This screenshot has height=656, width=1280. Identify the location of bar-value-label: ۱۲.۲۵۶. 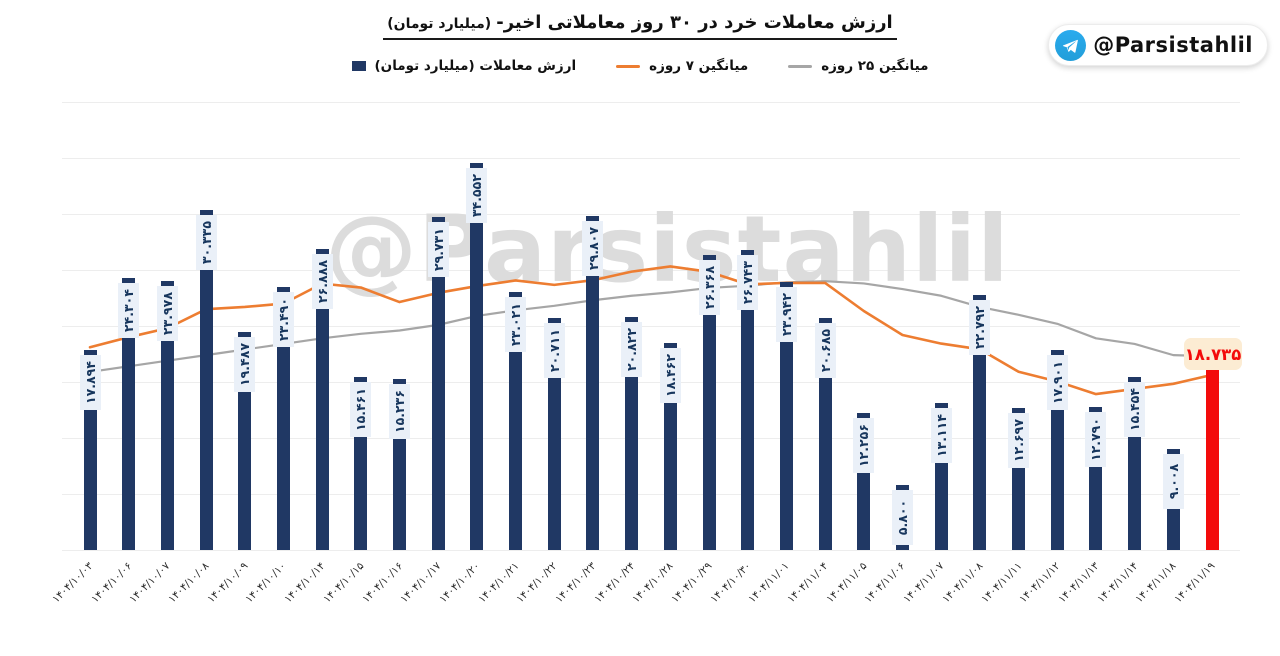
(864, 445).